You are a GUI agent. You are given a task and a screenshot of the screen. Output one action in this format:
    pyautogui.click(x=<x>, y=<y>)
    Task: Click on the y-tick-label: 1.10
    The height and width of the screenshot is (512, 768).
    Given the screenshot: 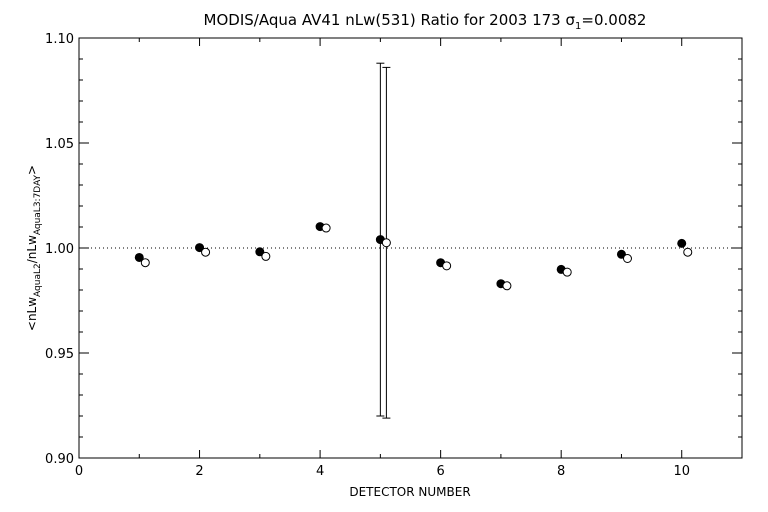 What is the action you would take?
    pyautogui.click(x=59, y=39)
    